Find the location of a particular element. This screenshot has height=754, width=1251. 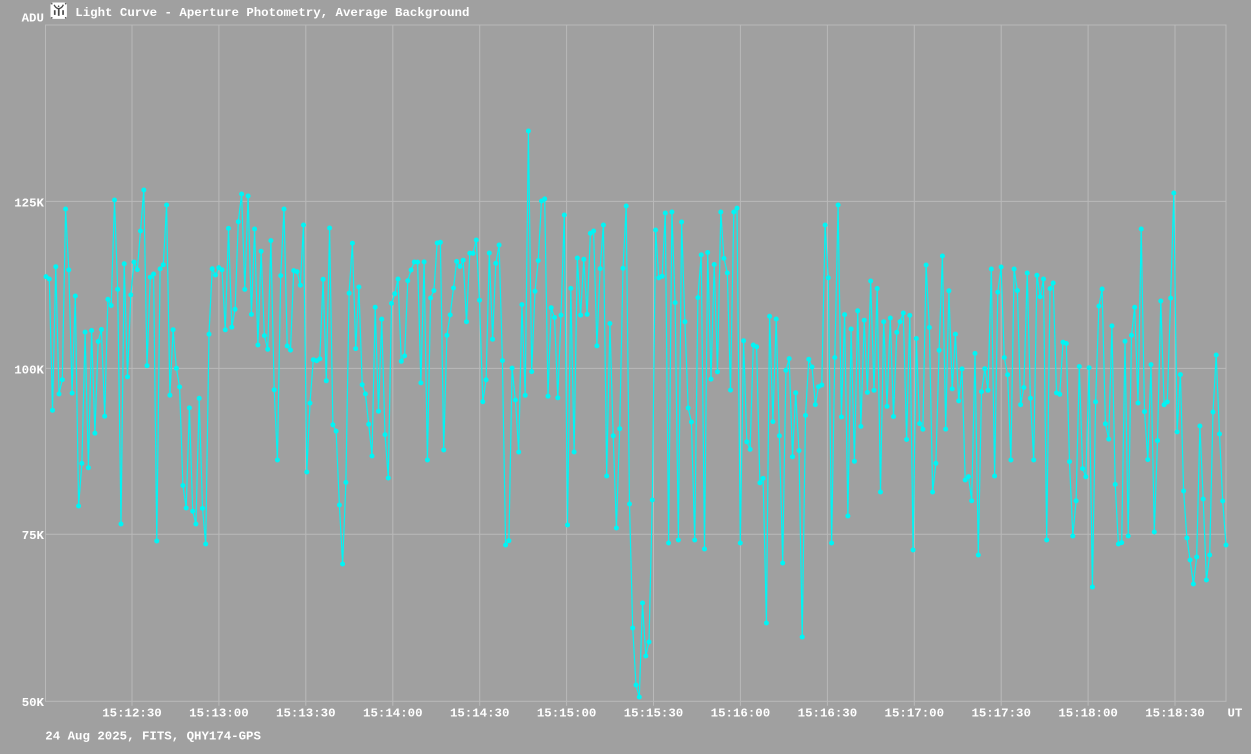

svg-text: 15:13:00 is located at coordinates (219, 714).